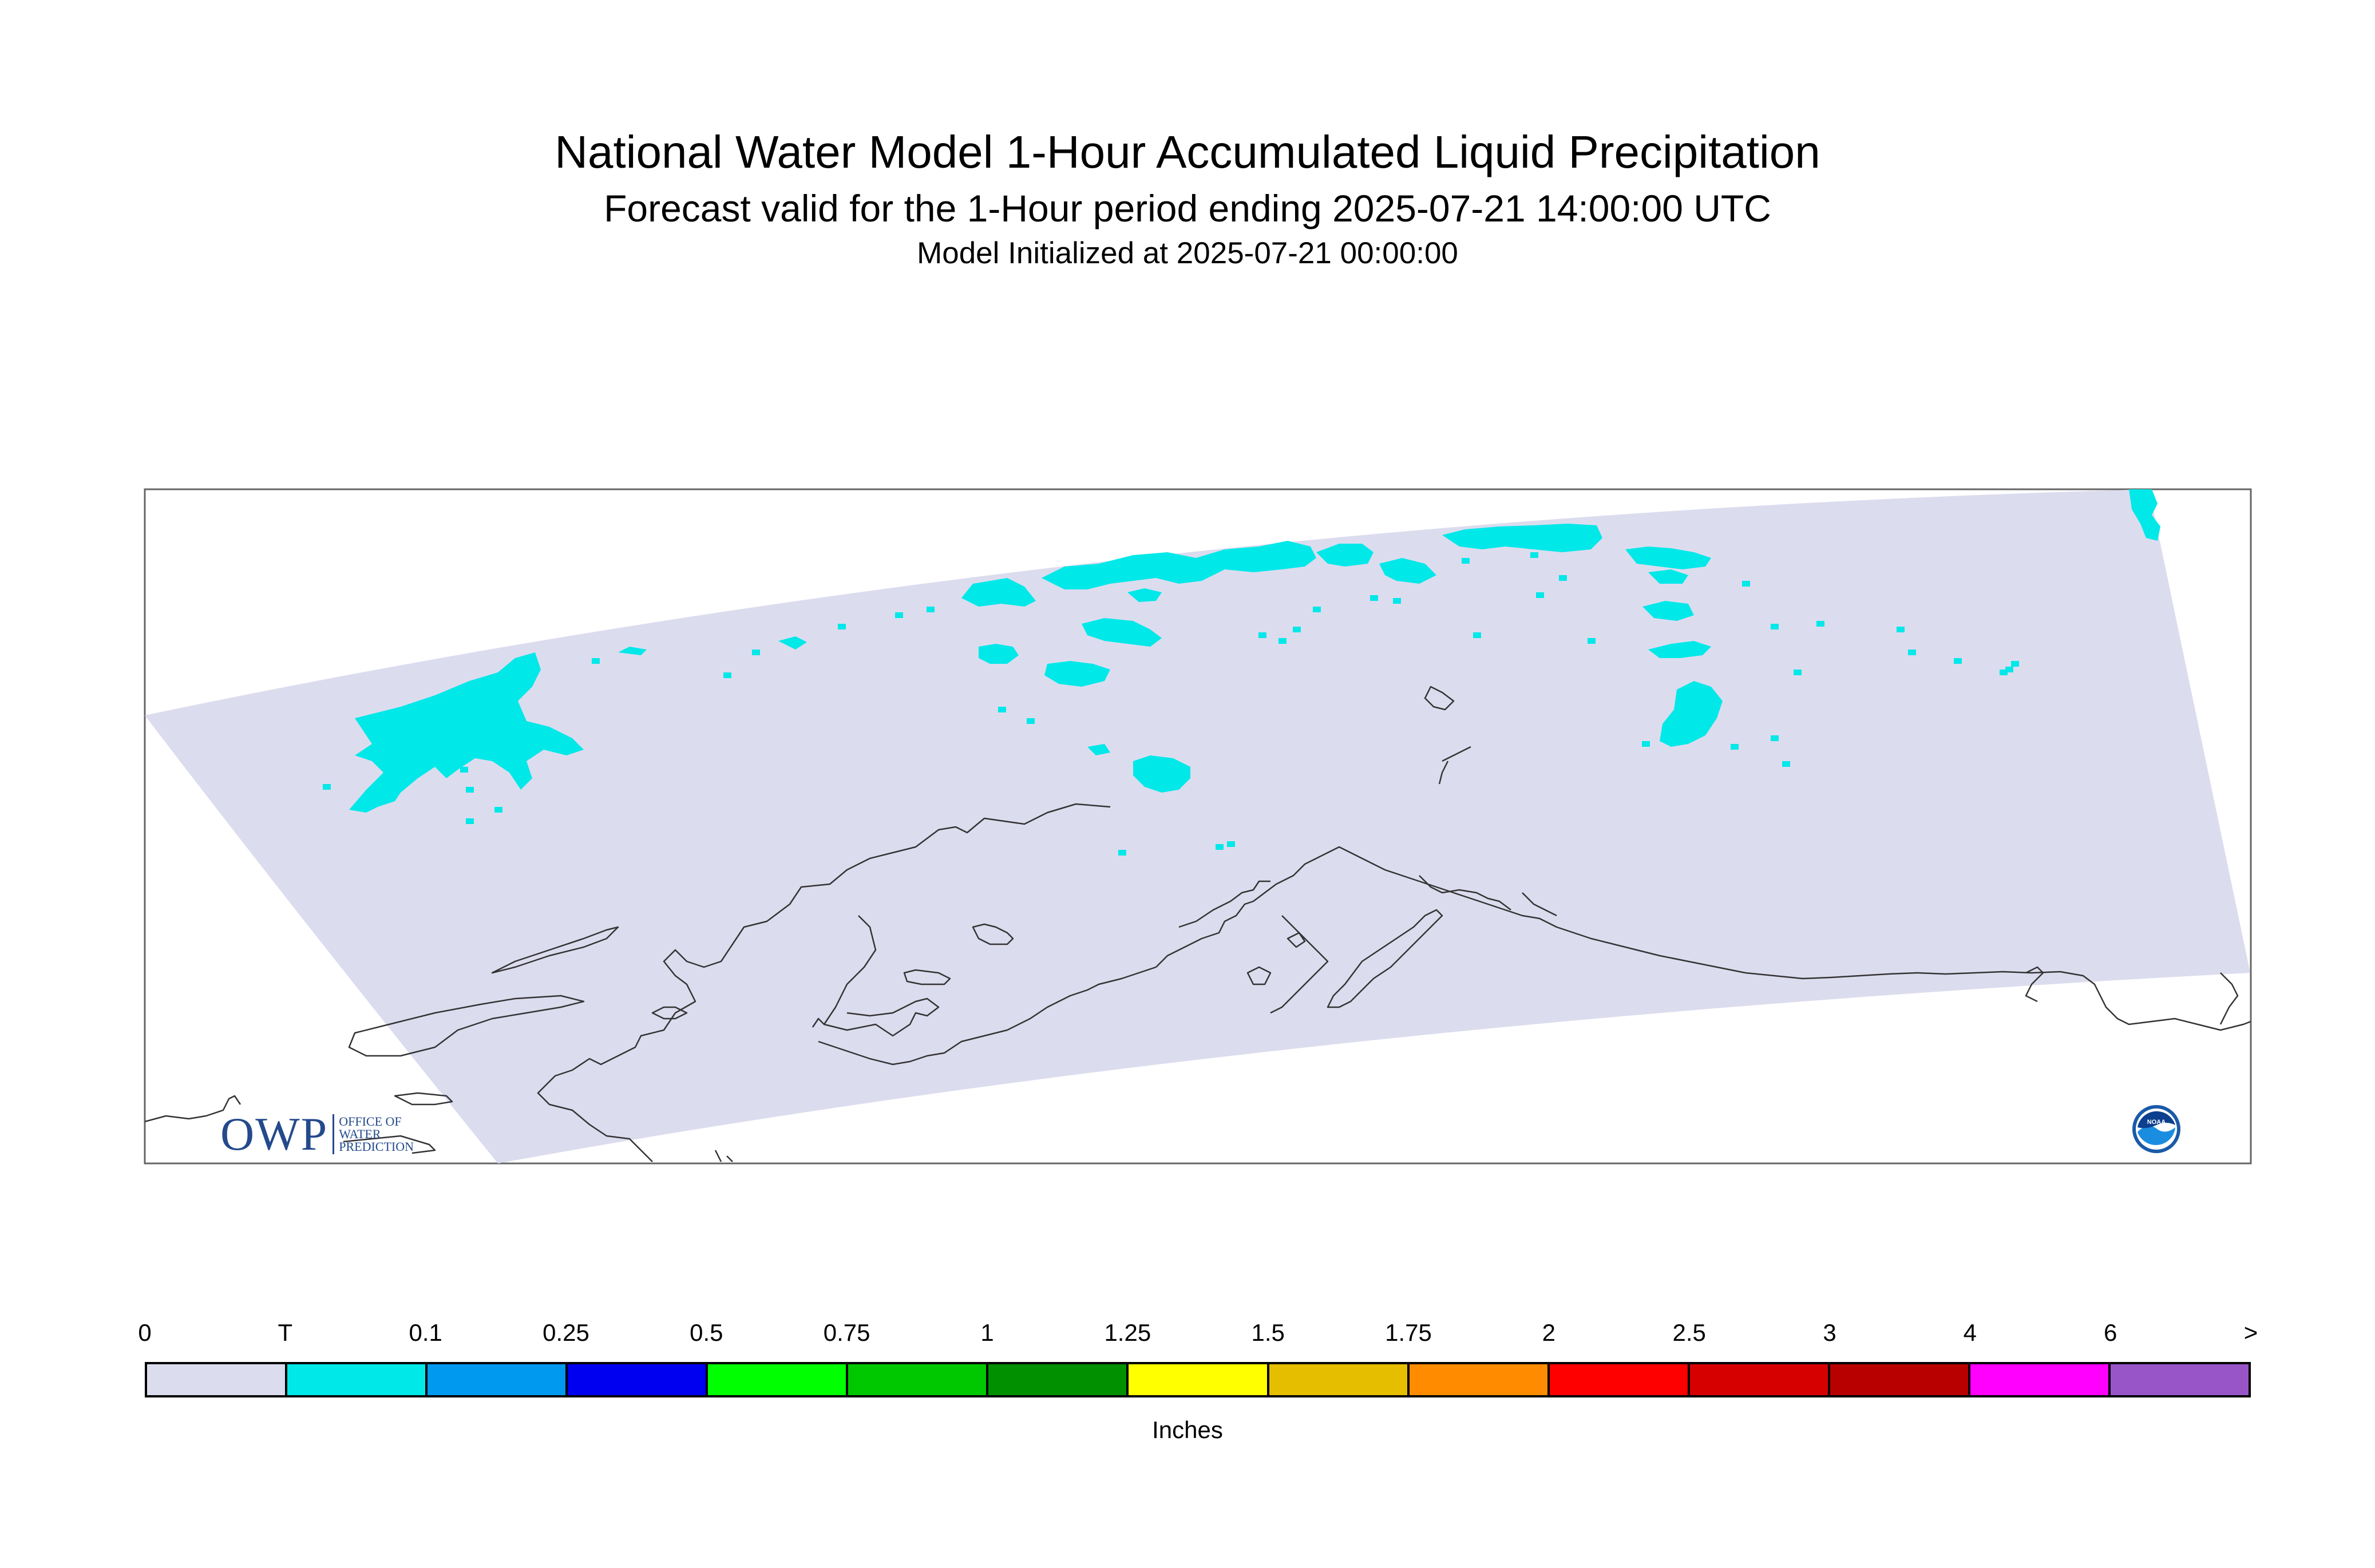 This screenshot has height=1568, width=2375. Describe the element at coordinates (1187, 1429) in the screenshot. I see `legend-units-label: Inches` at that location.